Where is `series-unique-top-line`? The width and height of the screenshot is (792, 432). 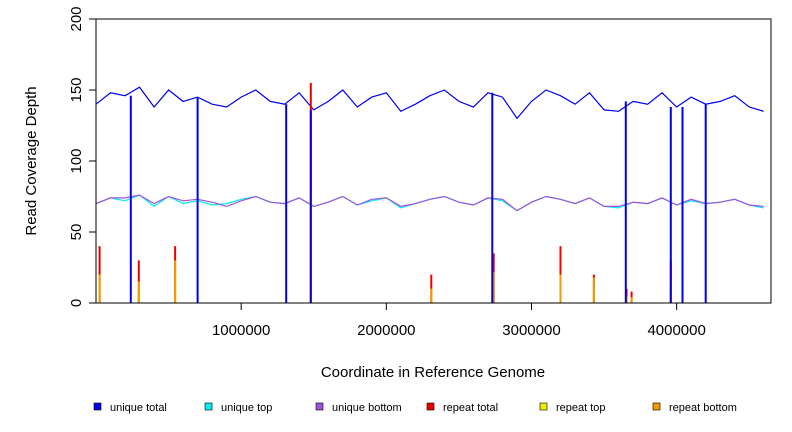 series-unique-top-line is located at coordinates (429, 203).